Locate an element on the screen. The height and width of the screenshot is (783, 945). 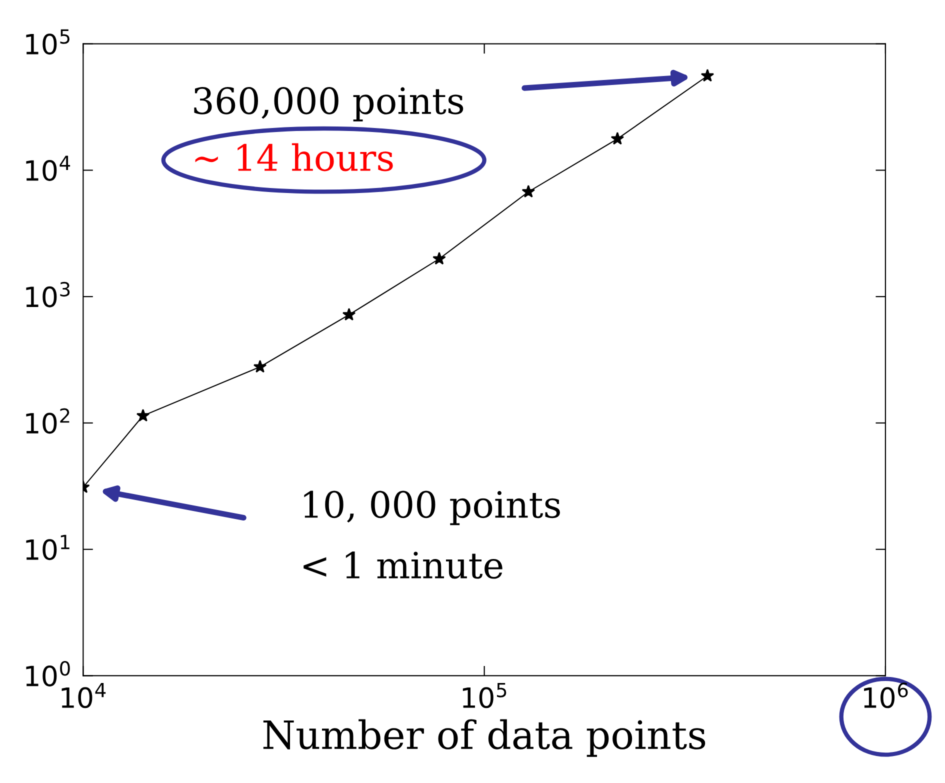
y-tick-label: 10$^{1}$ is located at coordinates (48, 547).